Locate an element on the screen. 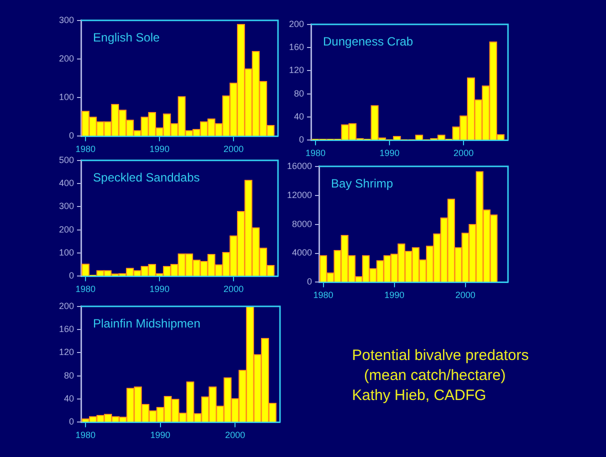  y-tick-label: 12000 is located at coordinates (299, 195).